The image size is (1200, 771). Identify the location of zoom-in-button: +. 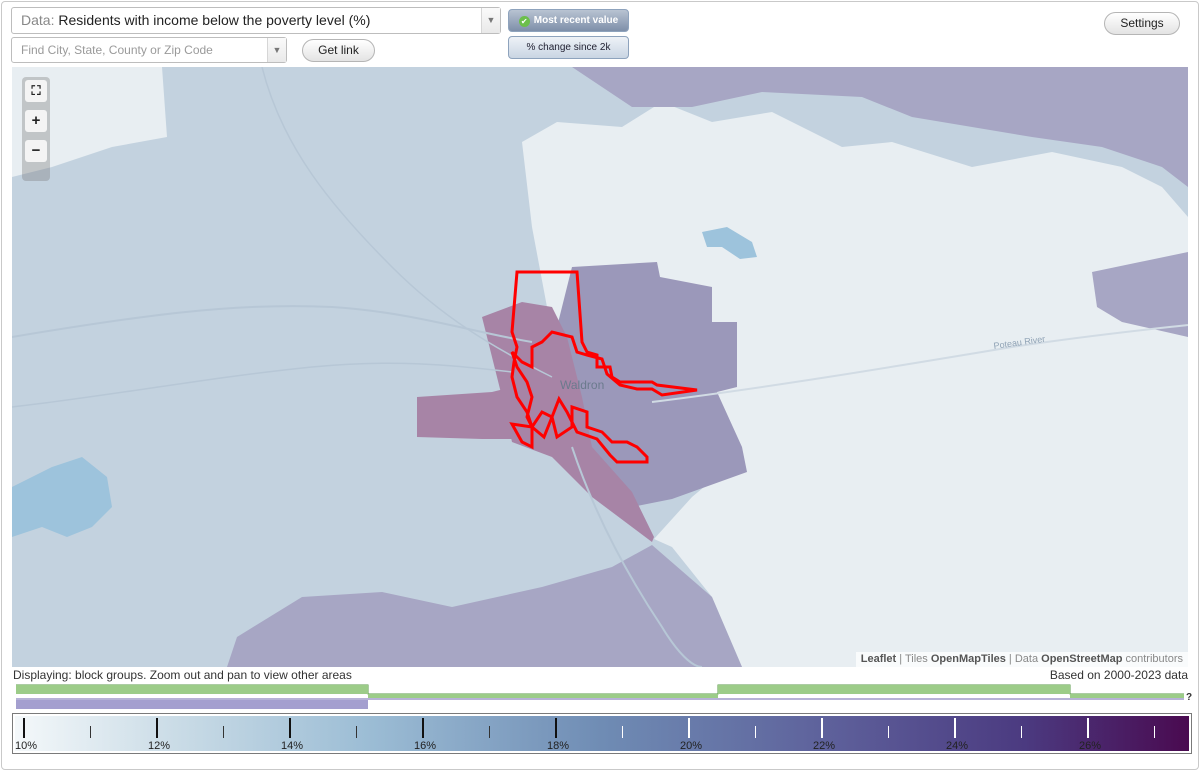
(36, 121).